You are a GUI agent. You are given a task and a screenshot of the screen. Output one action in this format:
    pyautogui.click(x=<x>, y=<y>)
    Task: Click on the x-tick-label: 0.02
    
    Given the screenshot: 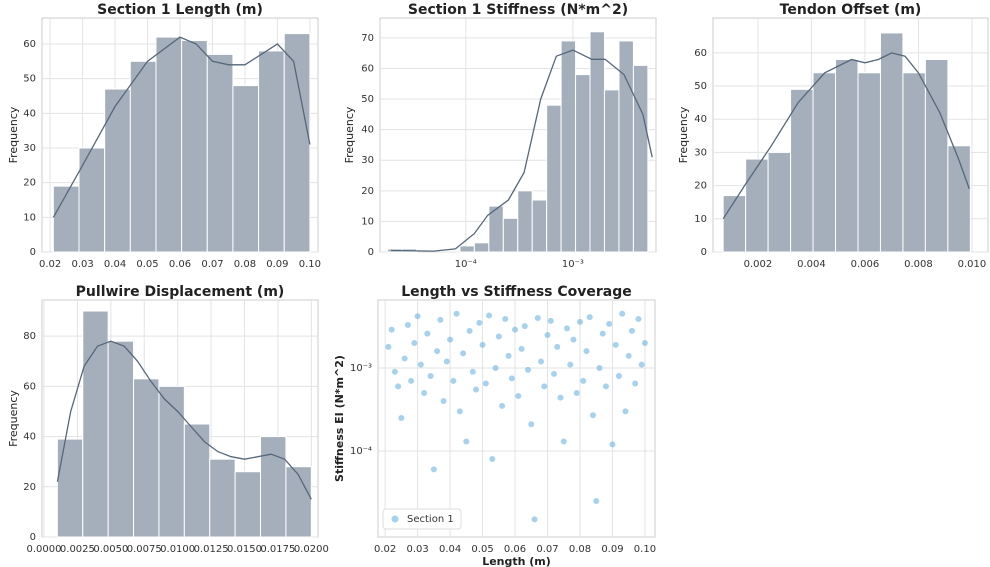 What is the action you would take?
    pyautogui.click(x=50, y=264)
    